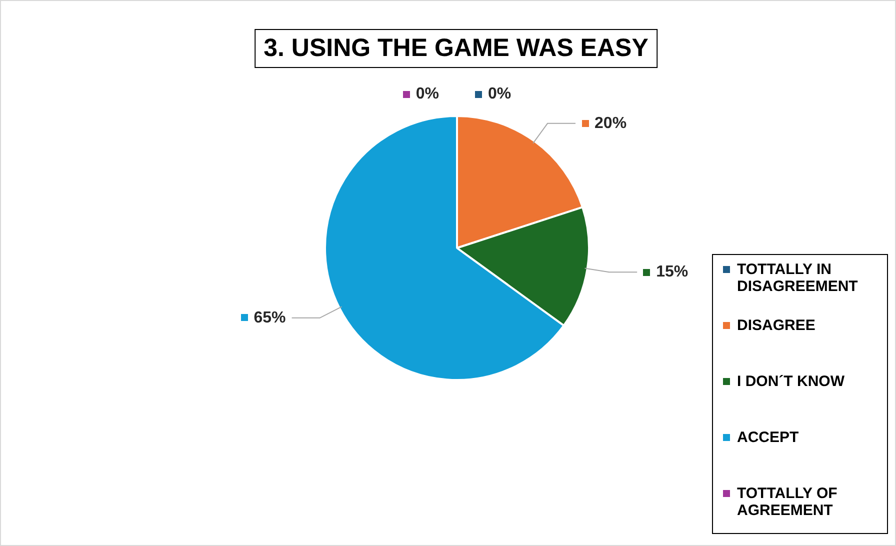 Image resolution: width=896 pixels, height=546 pixels. Describe the element at coordinates (672, 271) in the screenshot. I see `data-label: 15%` at that location.